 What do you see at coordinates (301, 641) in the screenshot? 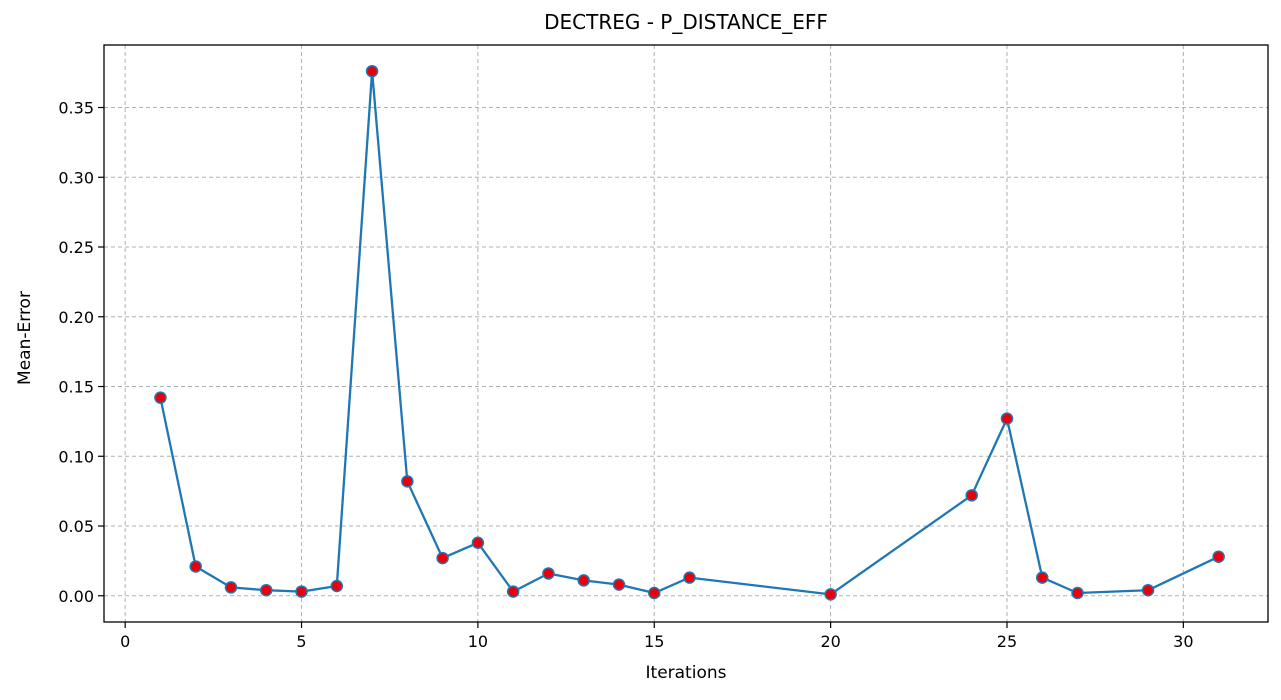
I see `x-tick-label: 5` at bounding box center [301, 641].